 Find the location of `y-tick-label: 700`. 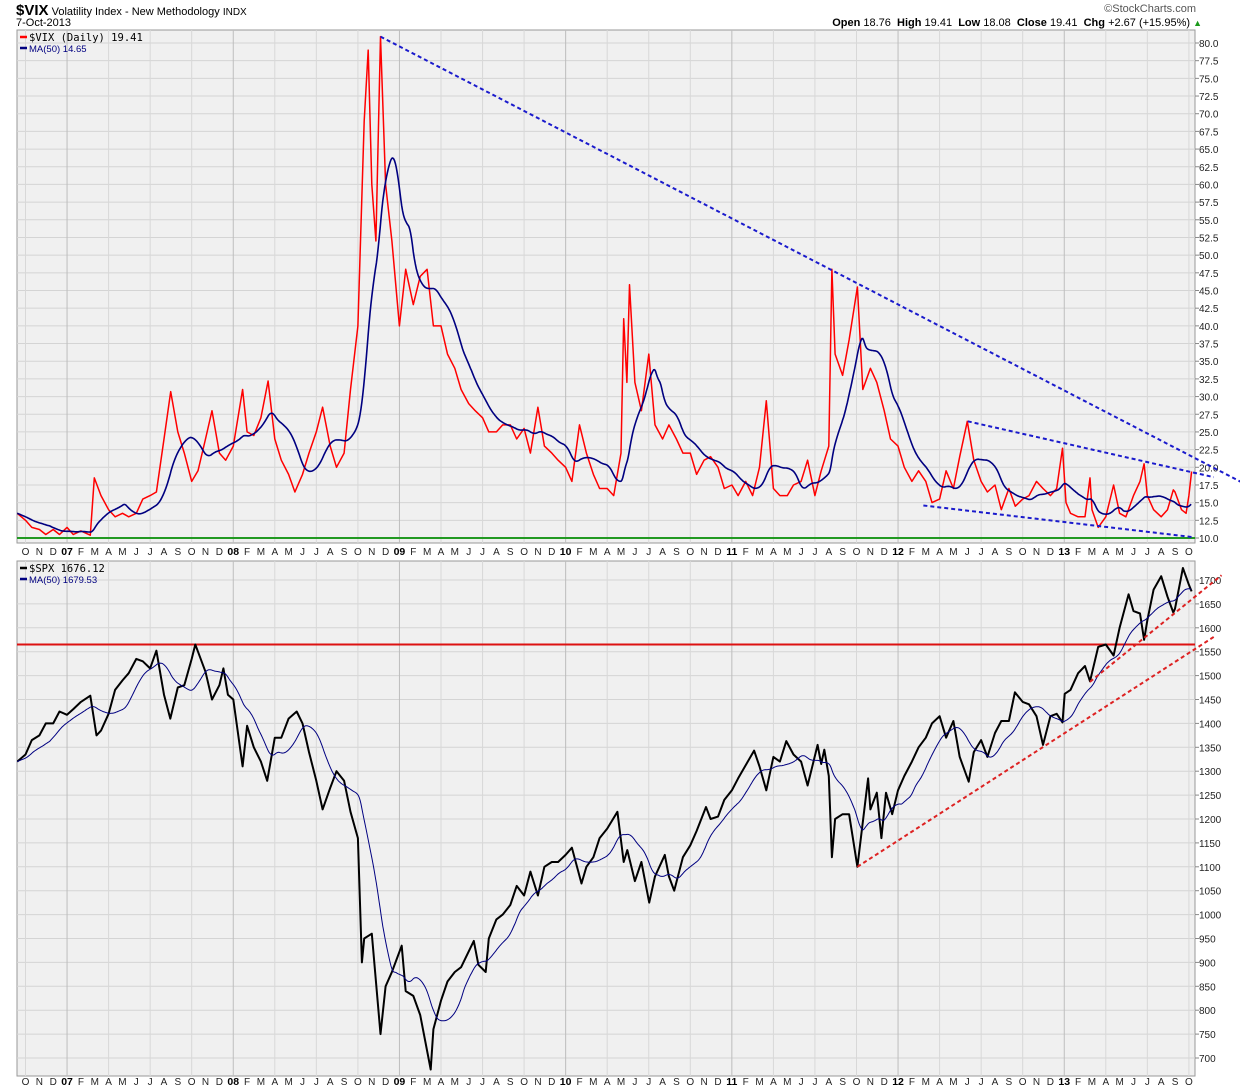

y-tick-label: 700 is located at coordinates (1207, 1059).